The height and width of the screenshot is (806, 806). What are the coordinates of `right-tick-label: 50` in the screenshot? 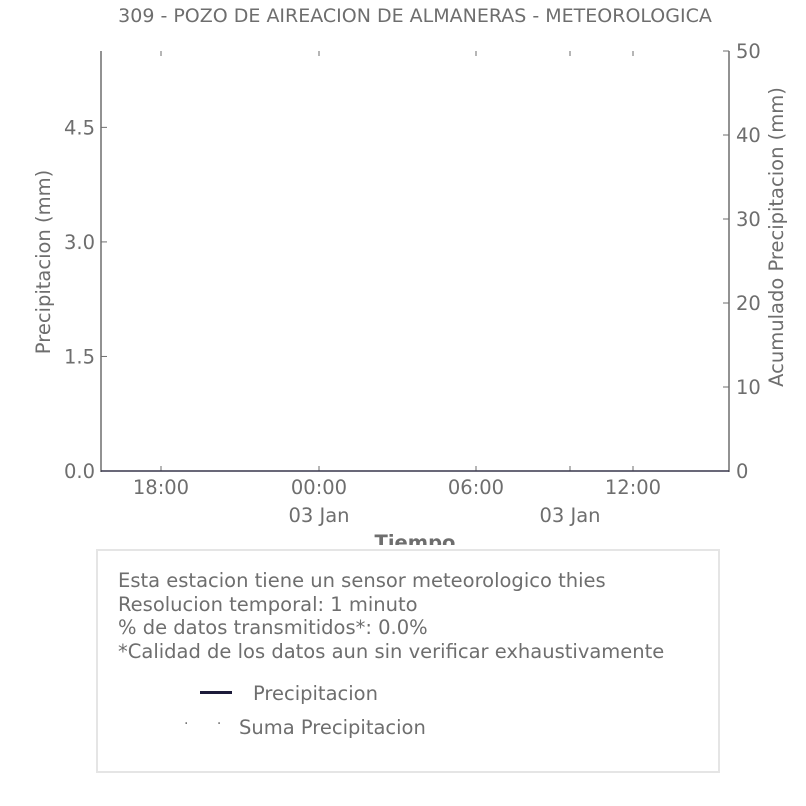 It's located at (748, 51).